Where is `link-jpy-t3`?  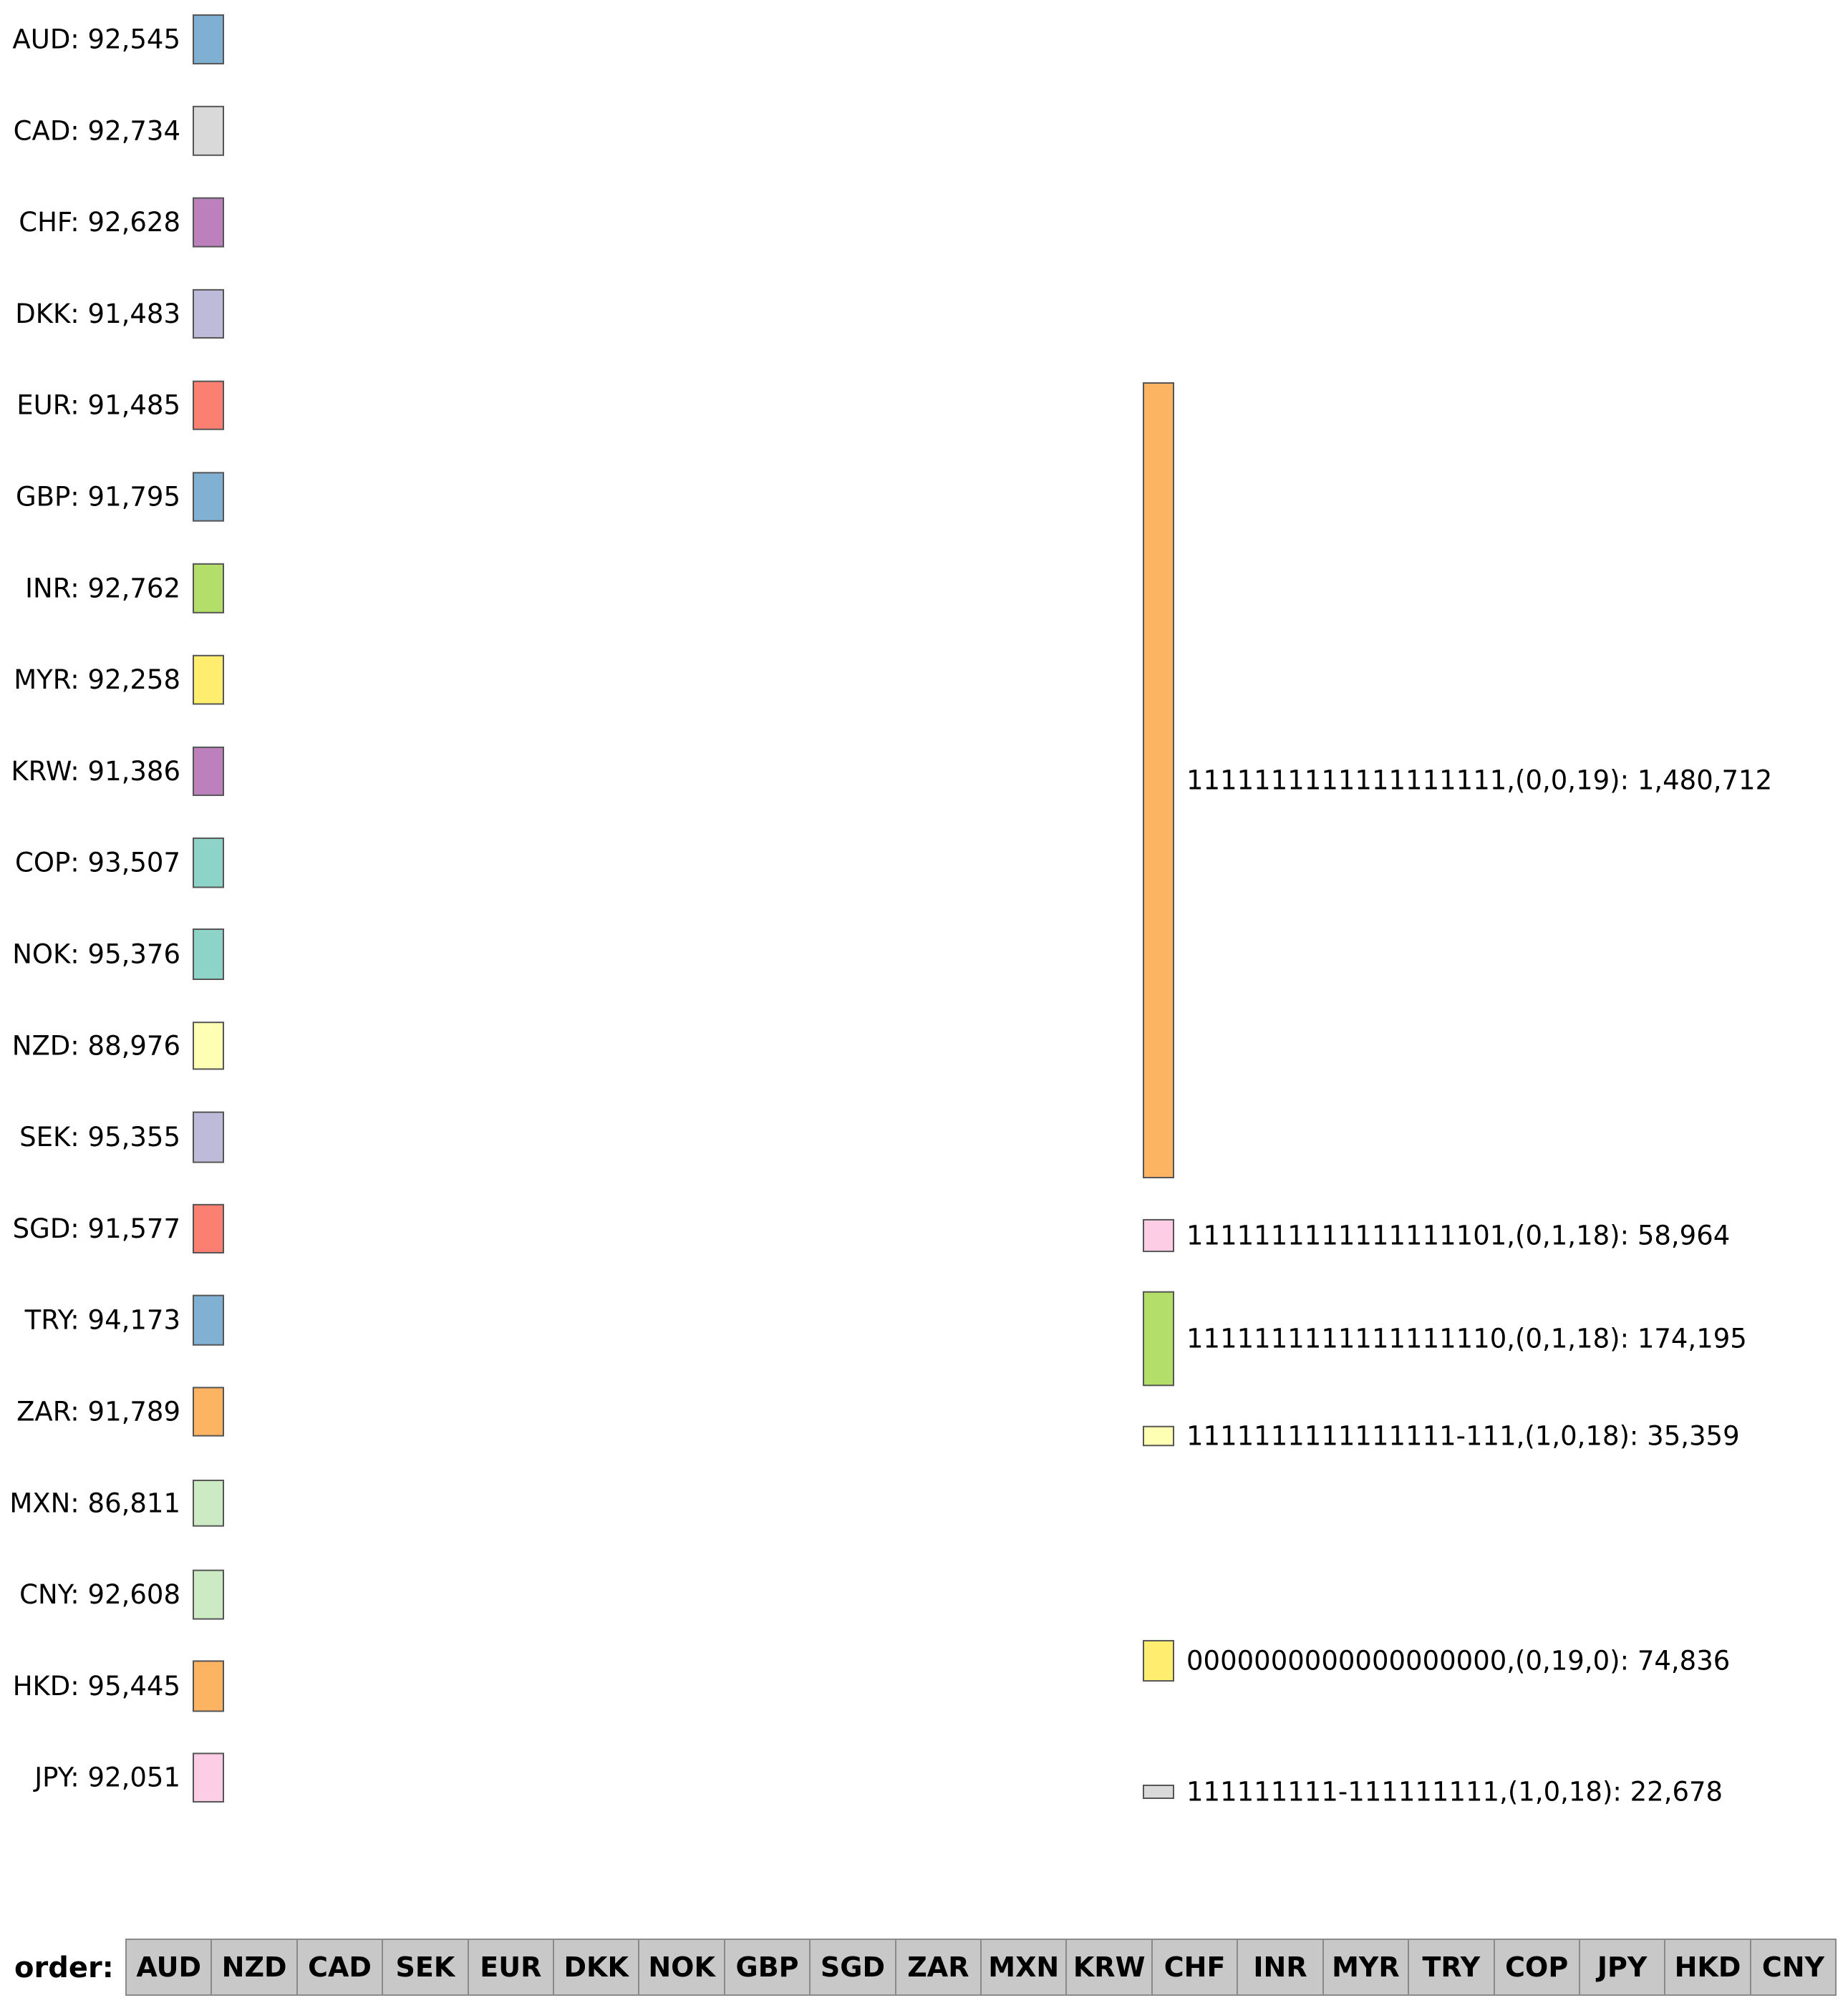
link-jpy-t3 is located at coordinates (683, 1582).